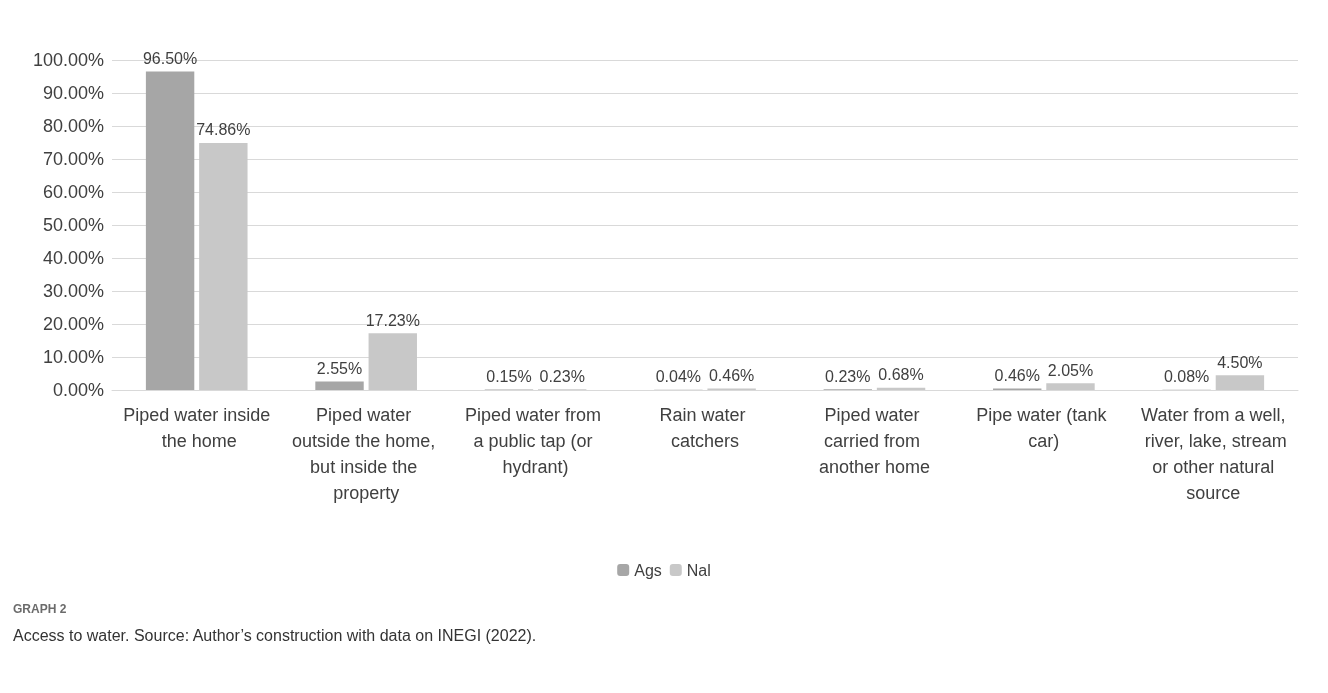 This screenshot has height=693, width=1328. What do you see at coordinates (366, 454) in the screenshot?
I see `x-tick-label: Piped water outside the home, but inside the property` at bounding box center [366, 454].